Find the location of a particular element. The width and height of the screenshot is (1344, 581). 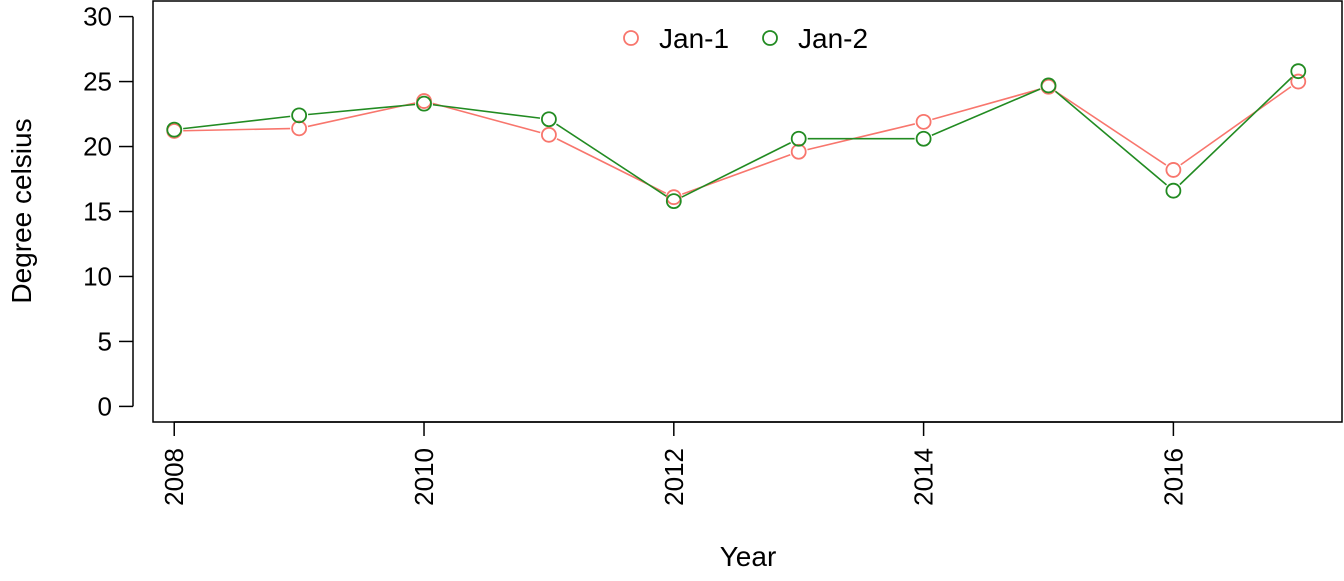

x-tick-label: 2016 is located at coordinates (1173, 477).